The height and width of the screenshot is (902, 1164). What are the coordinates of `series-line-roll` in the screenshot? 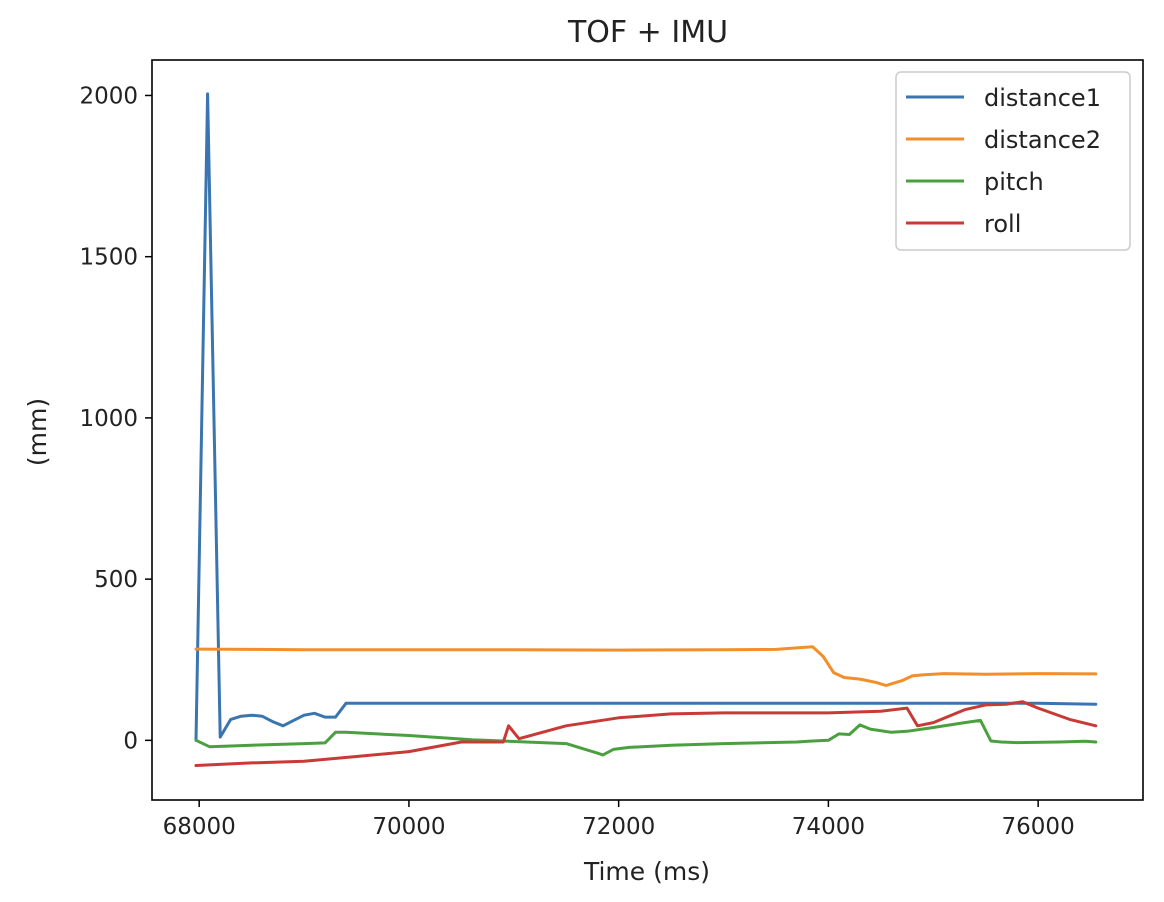 It's located at (646, 733).